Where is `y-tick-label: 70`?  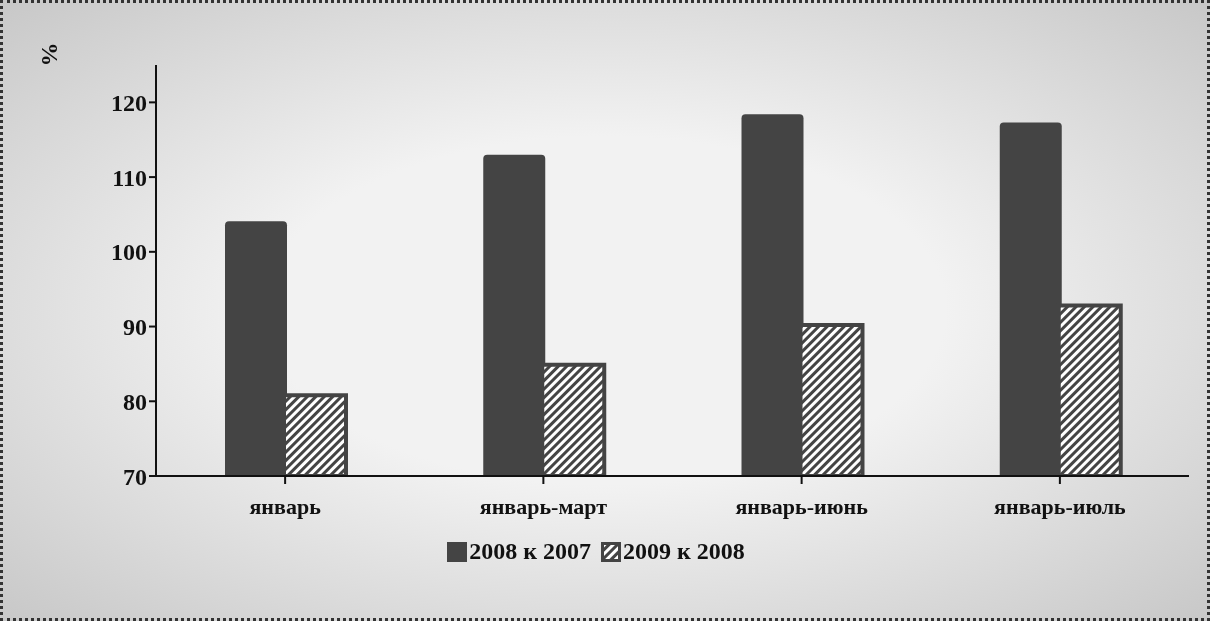 y-tick-label: 70 is located at coordinates (135, 476).